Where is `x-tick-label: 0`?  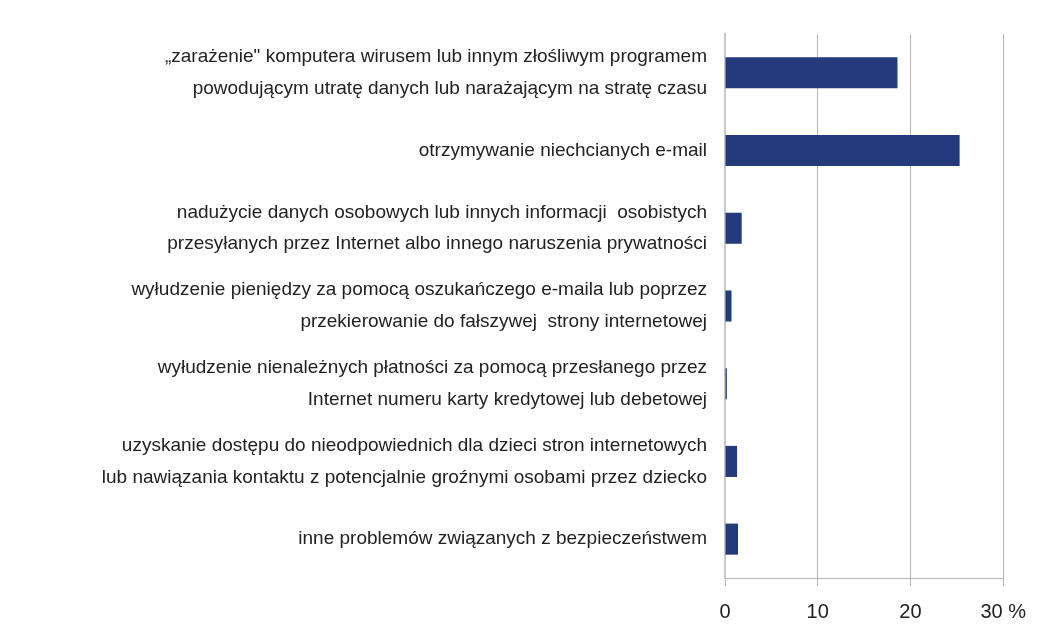
x-tick-label: 0 is located at coordinates (725, 610).